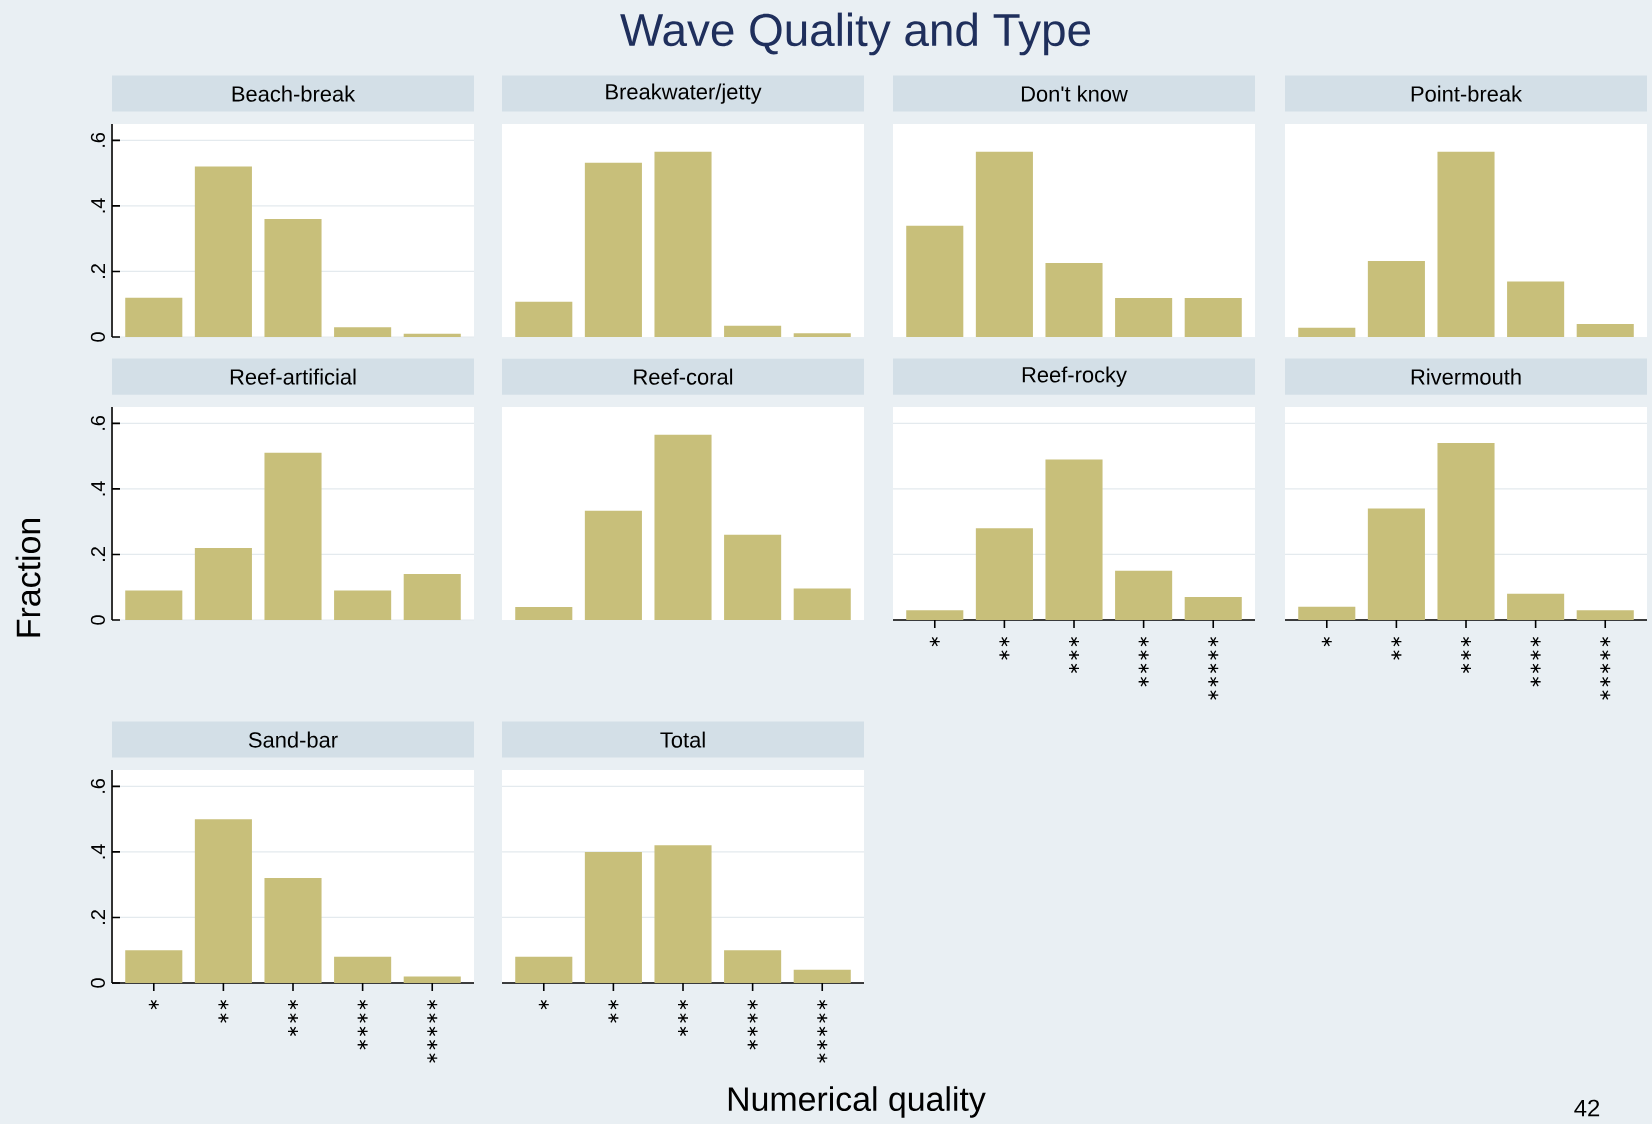 The height and width of the screenshot is (1124, 1652). I want to click on chart-title: Rivermouth, so click(1466, 376).